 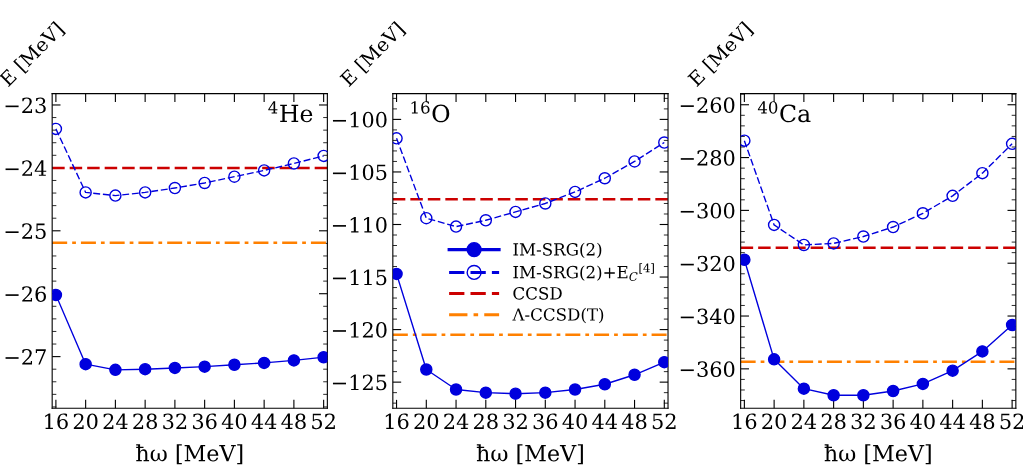 What do you see at coordinates (359, 382) in the screenshot?
I see `y-tick-label: −125` at bounding box center [359, 382].